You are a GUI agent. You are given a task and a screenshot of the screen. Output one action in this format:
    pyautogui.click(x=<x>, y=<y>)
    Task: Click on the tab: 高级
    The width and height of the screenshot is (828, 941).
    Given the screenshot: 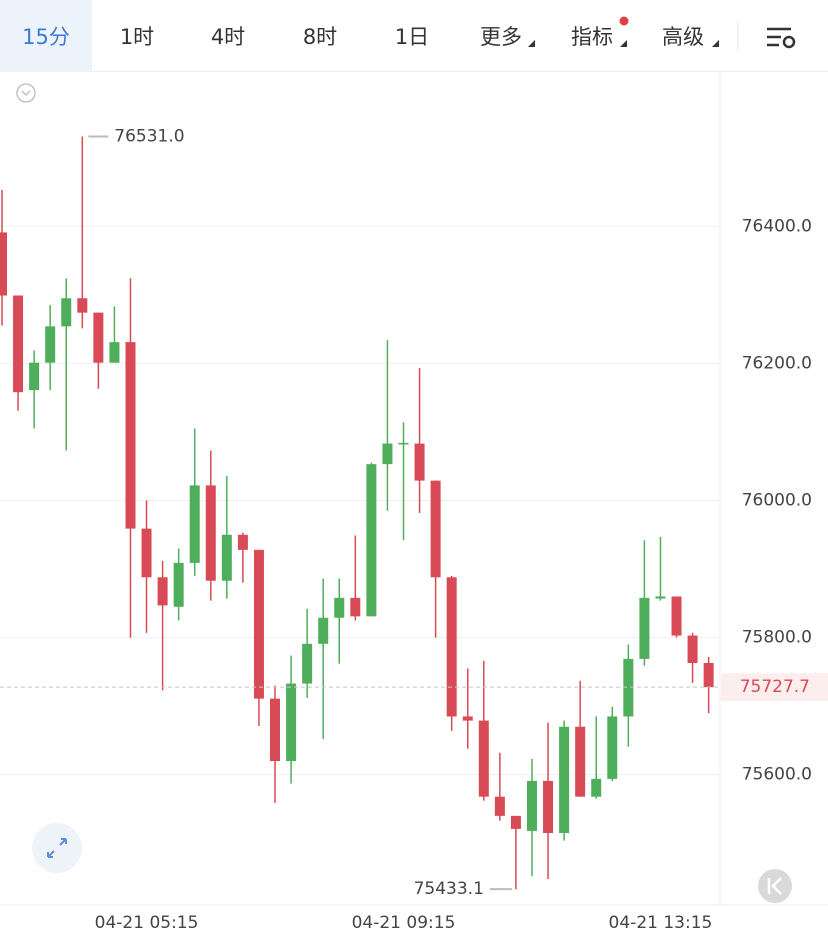 What is the action you would take?
    pyautogui.click(x=683, y=37)
    